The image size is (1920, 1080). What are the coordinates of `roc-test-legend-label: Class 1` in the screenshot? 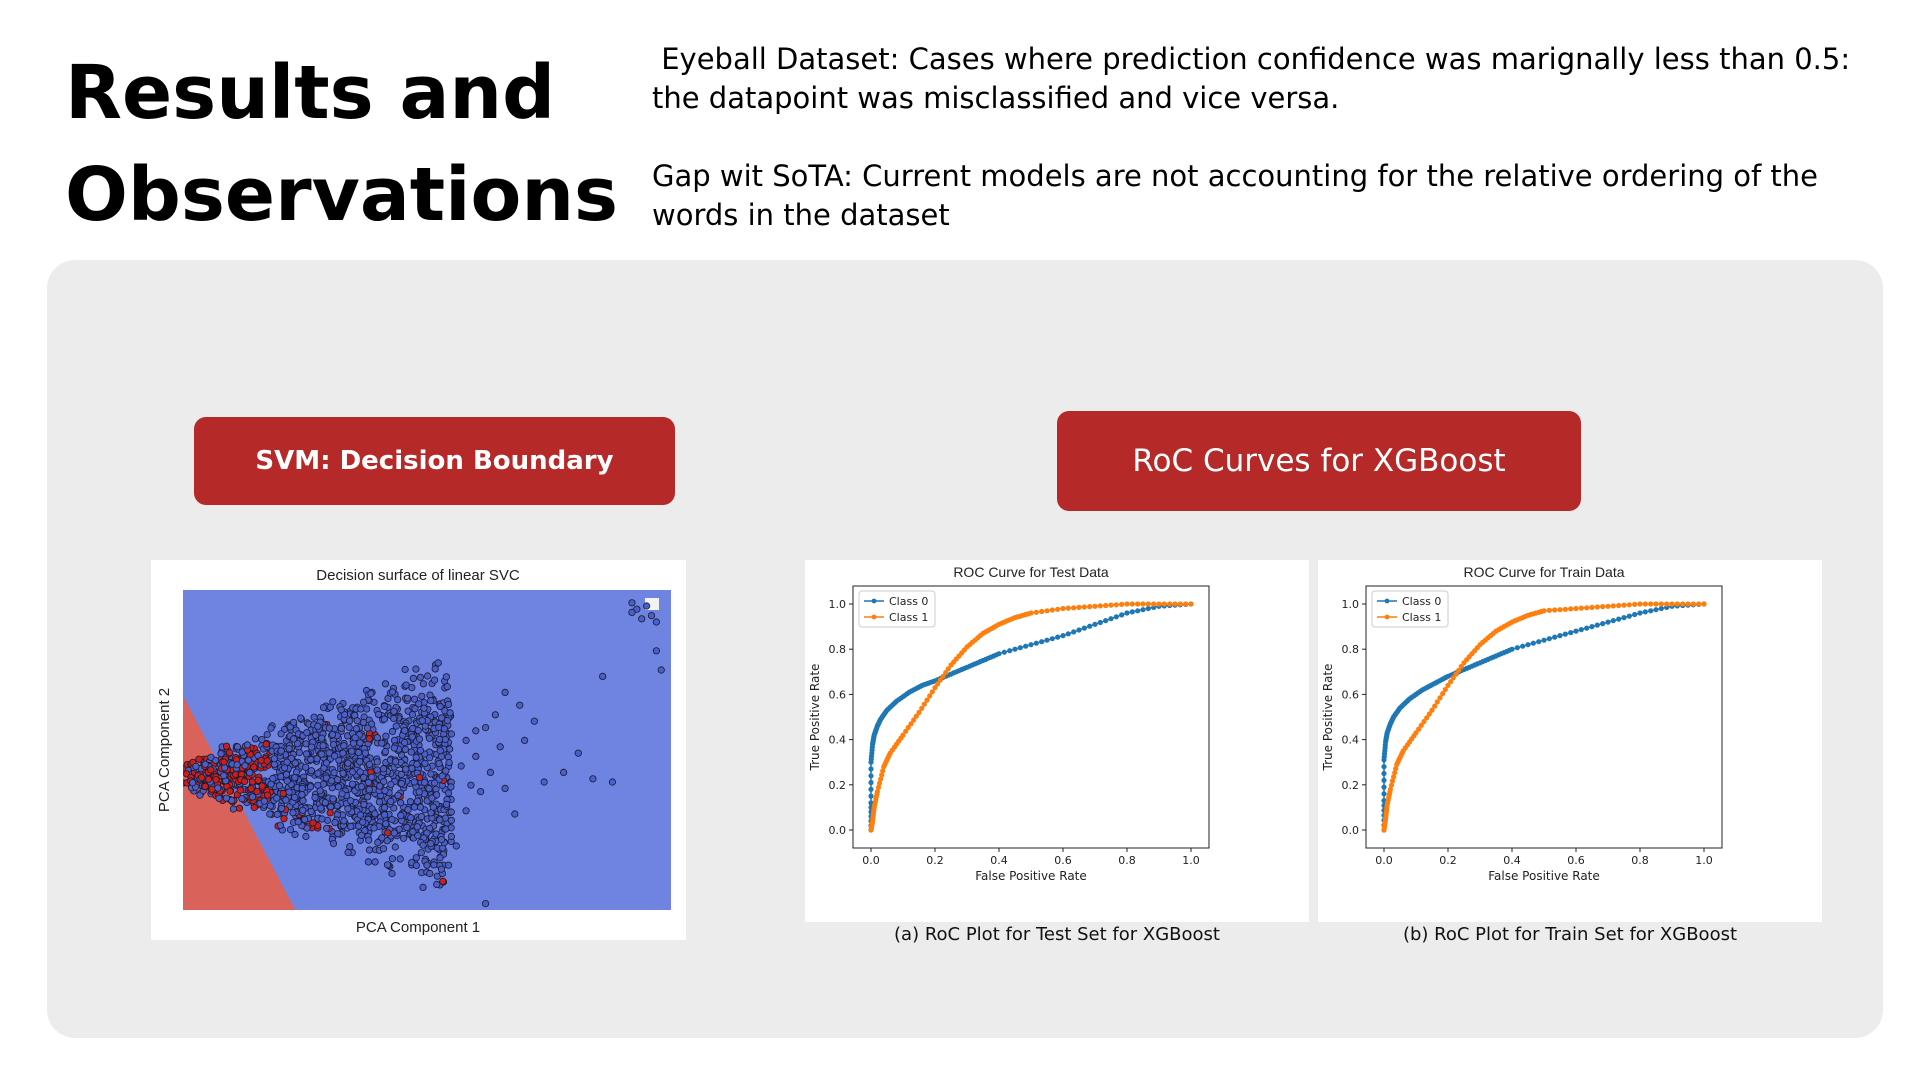 It's located at (908, 617).